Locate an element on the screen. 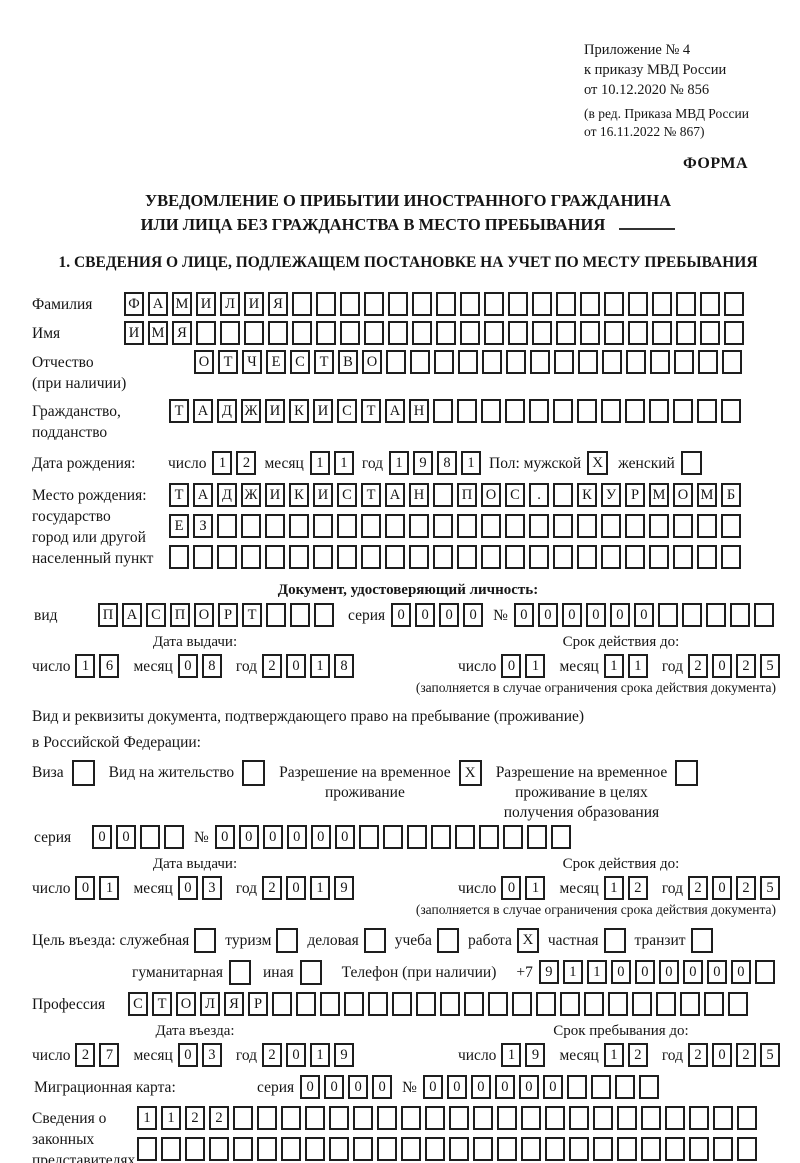 The width and height of the screenshot is (800, 1163). char-cell: 5 is located at coordinates (770, 888).